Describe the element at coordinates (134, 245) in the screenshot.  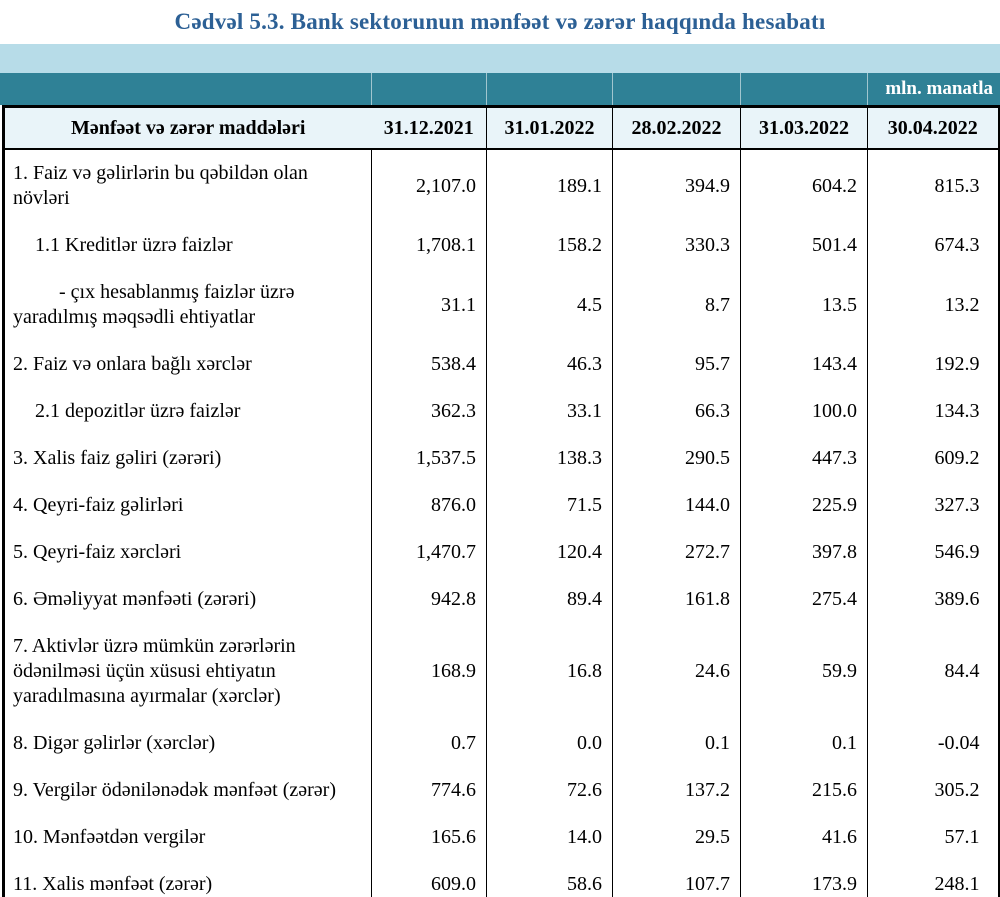
I see `row-label: 1.1 Kreditlər üzrə faizlər` at that location.